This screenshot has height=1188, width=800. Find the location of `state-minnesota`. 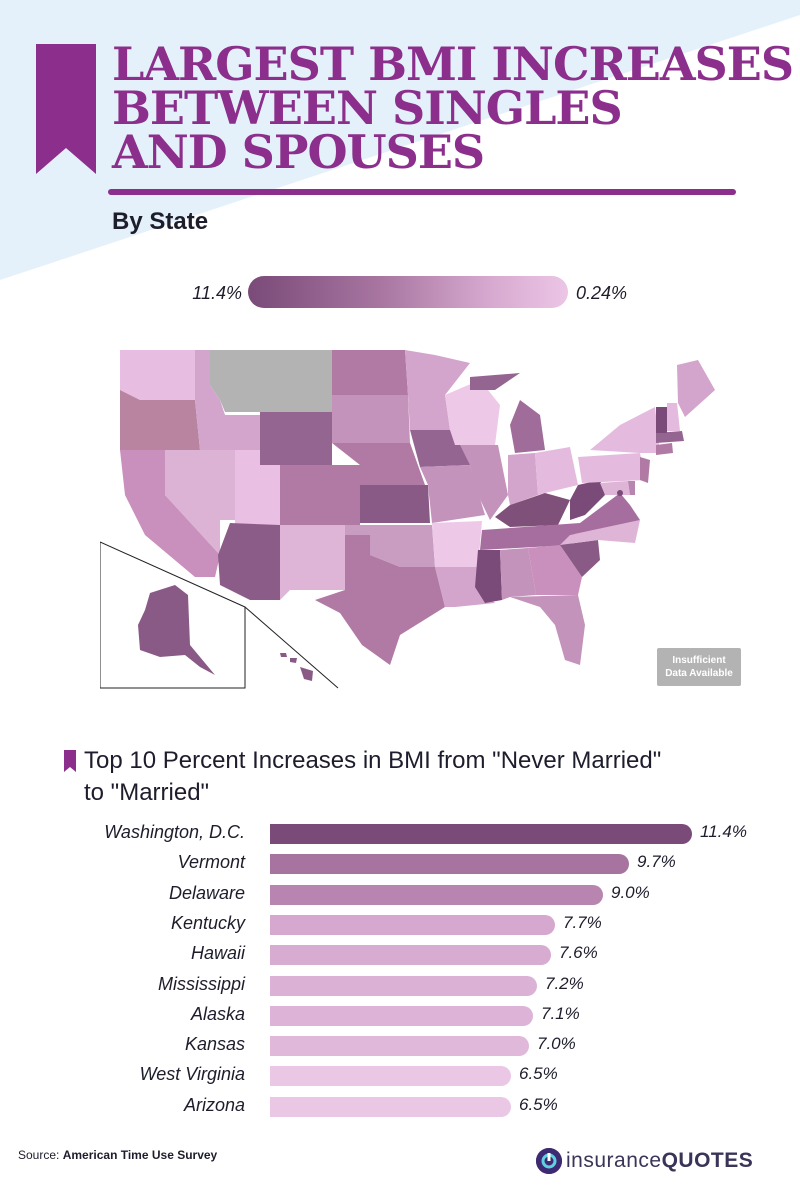

state-minnesota is located at coordinates (437, 390).